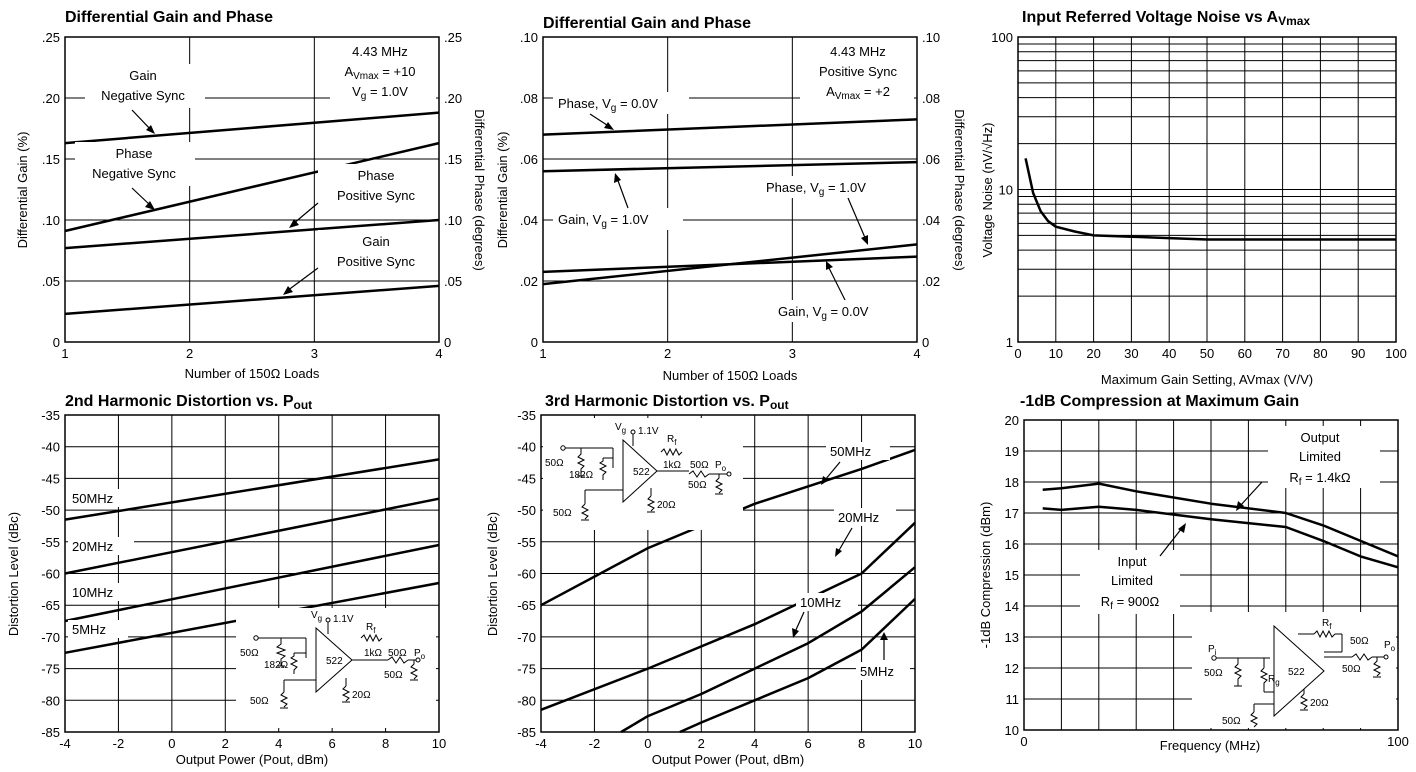 The height and width of the screenshot is (772, 1416). What do you see at coordinates (1327, 624) in the screenshot?
I see `svg-text: Rf` at bounding box center [1327, 624].